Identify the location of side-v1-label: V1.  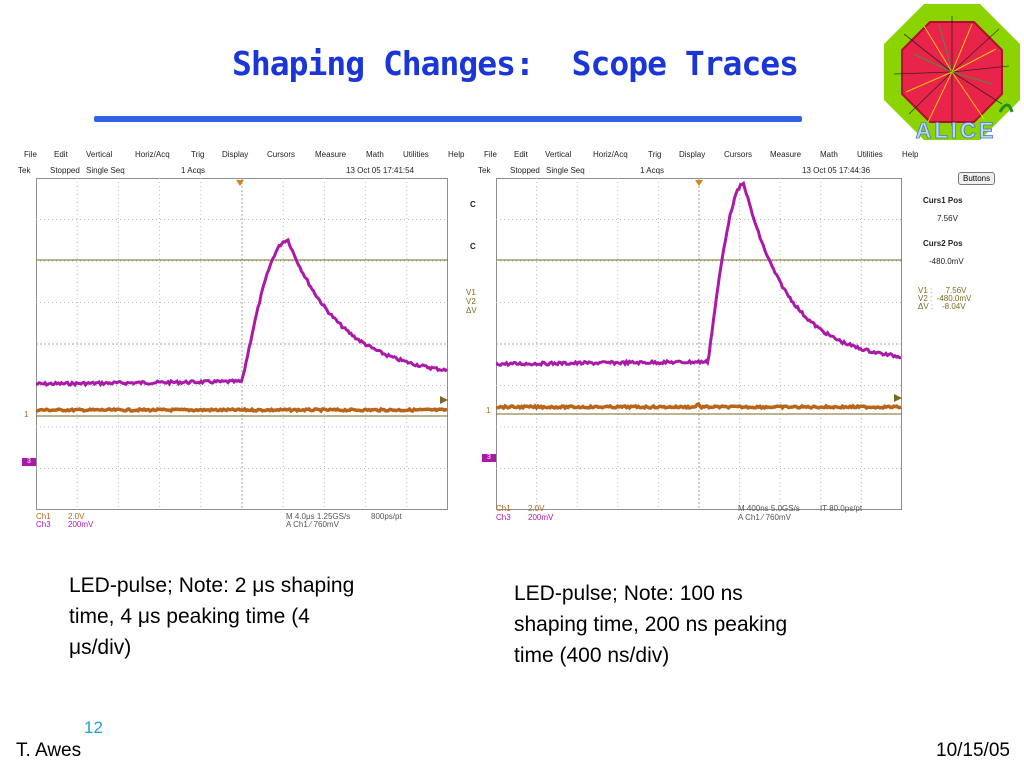
(471, 292).